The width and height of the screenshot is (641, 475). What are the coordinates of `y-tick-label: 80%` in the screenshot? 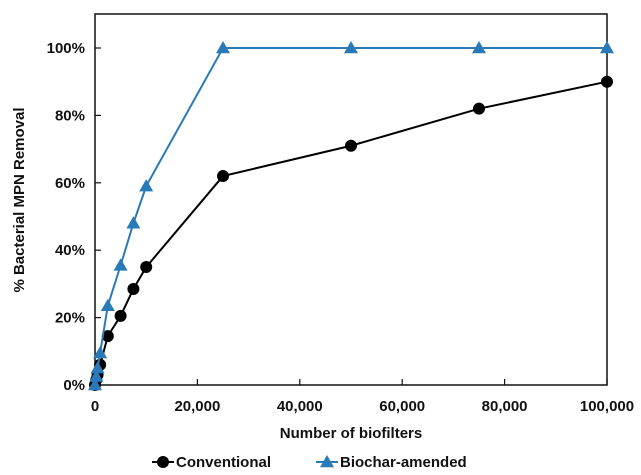 It's located at (70, 115).